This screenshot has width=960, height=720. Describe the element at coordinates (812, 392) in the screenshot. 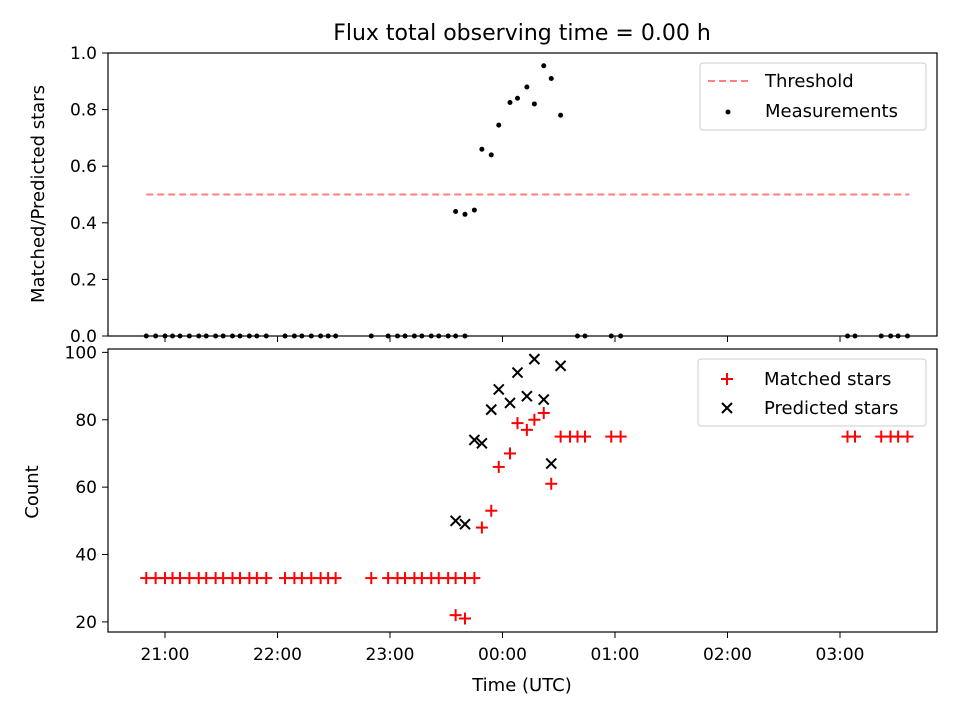

I see `count-legend: Matched stars Predicted stars` at that location.